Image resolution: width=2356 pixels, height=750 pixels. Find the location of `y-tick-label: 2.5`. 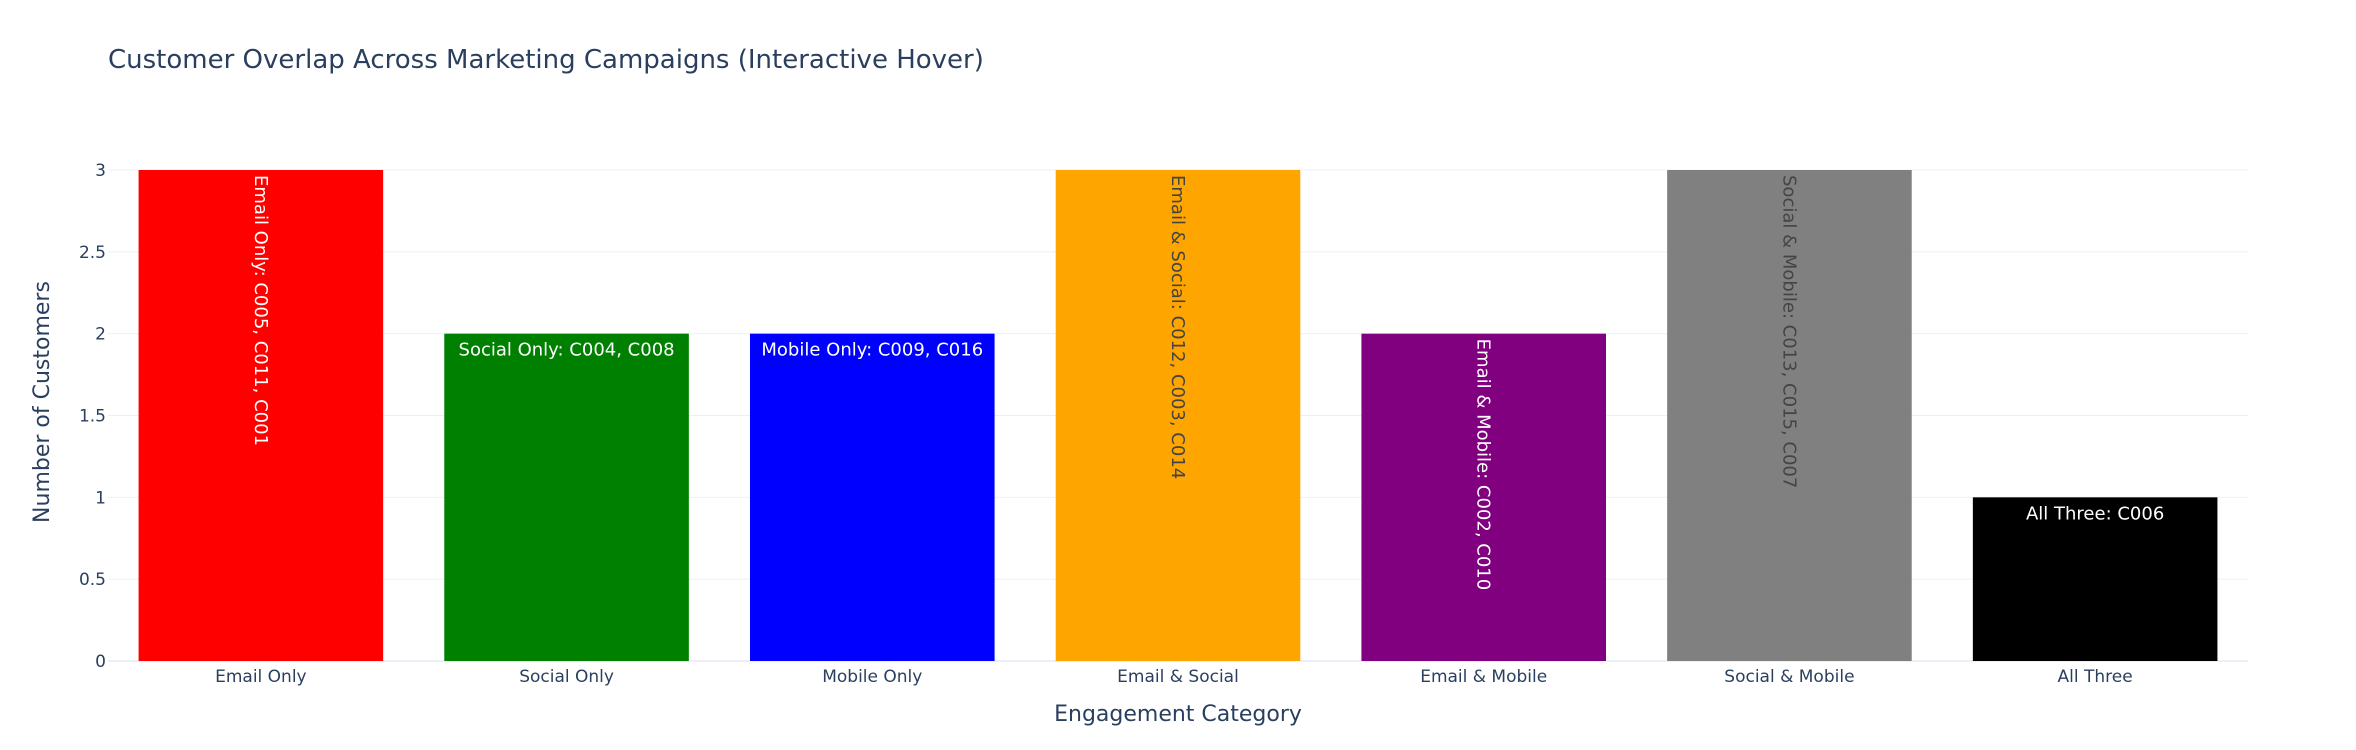

y-tick-label: 2.5 is located at coordinates (92, 253).